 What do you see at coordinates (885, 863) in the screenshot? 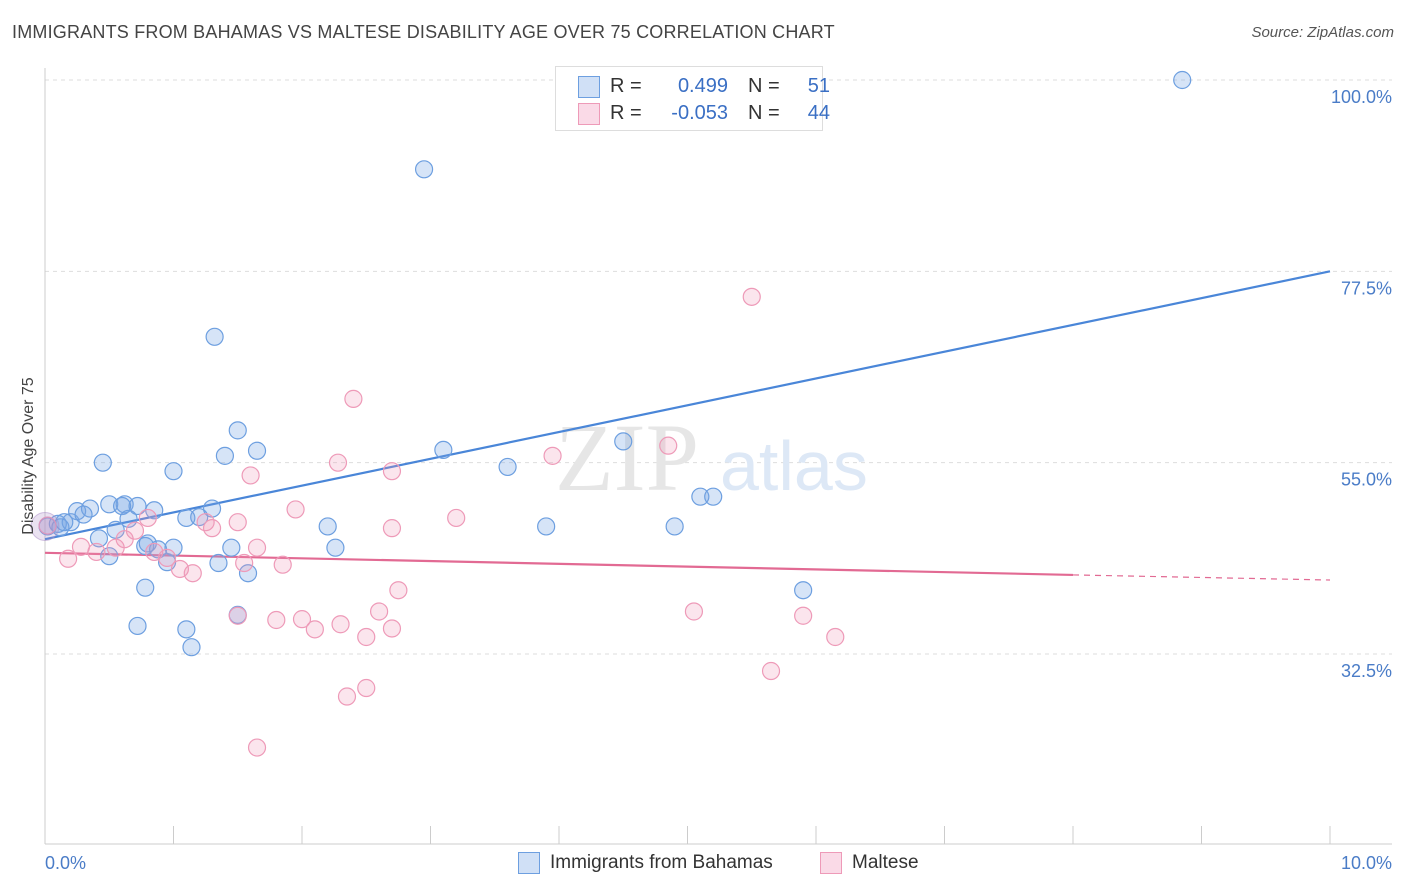
I see `bottom-legend-label-maltese: Maltese` at bounding box center [885, 863].